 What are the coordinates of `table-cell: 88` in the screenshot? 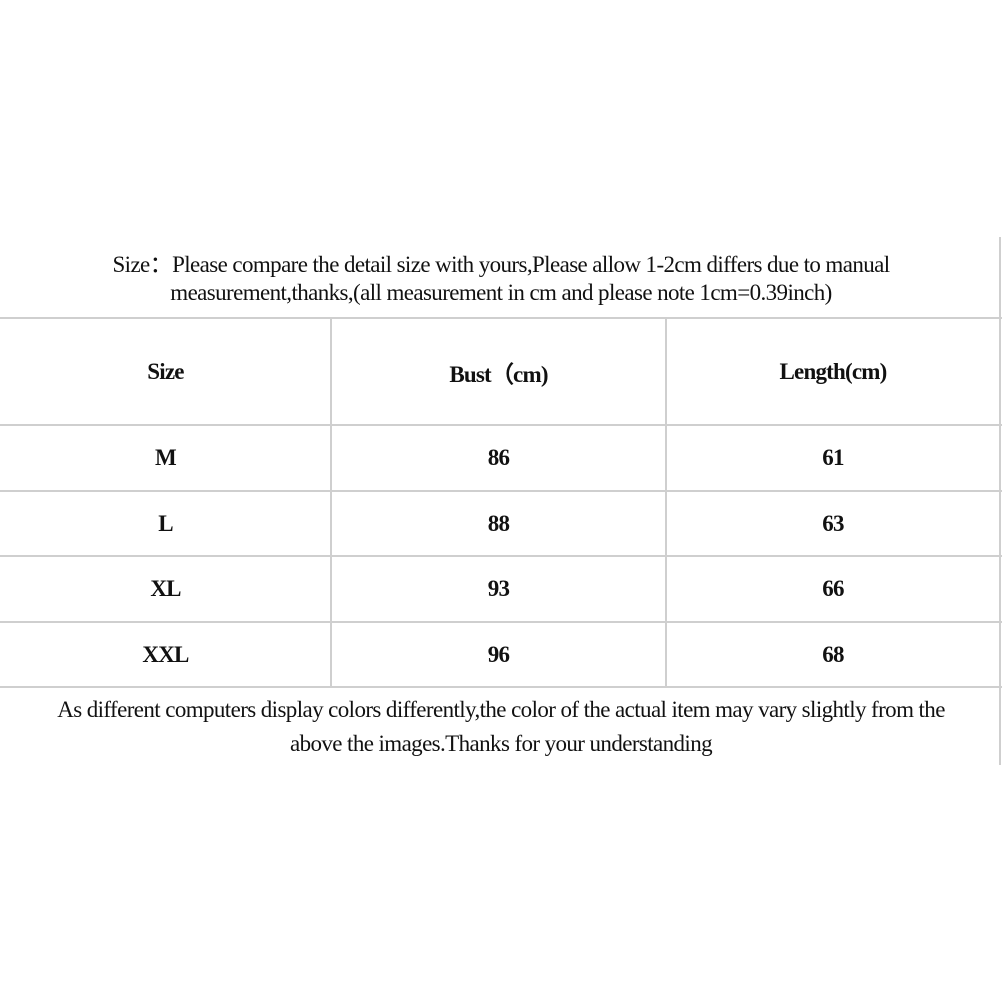 It's located at (498, 523).